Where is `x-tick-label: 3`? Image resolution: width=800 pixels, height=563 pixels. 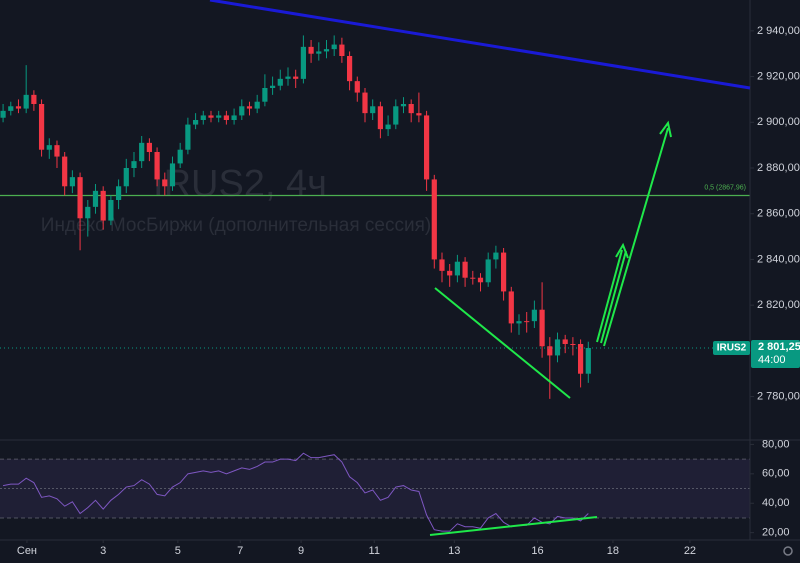 x-tick-label: 3 is located at coordinates (103, 551).